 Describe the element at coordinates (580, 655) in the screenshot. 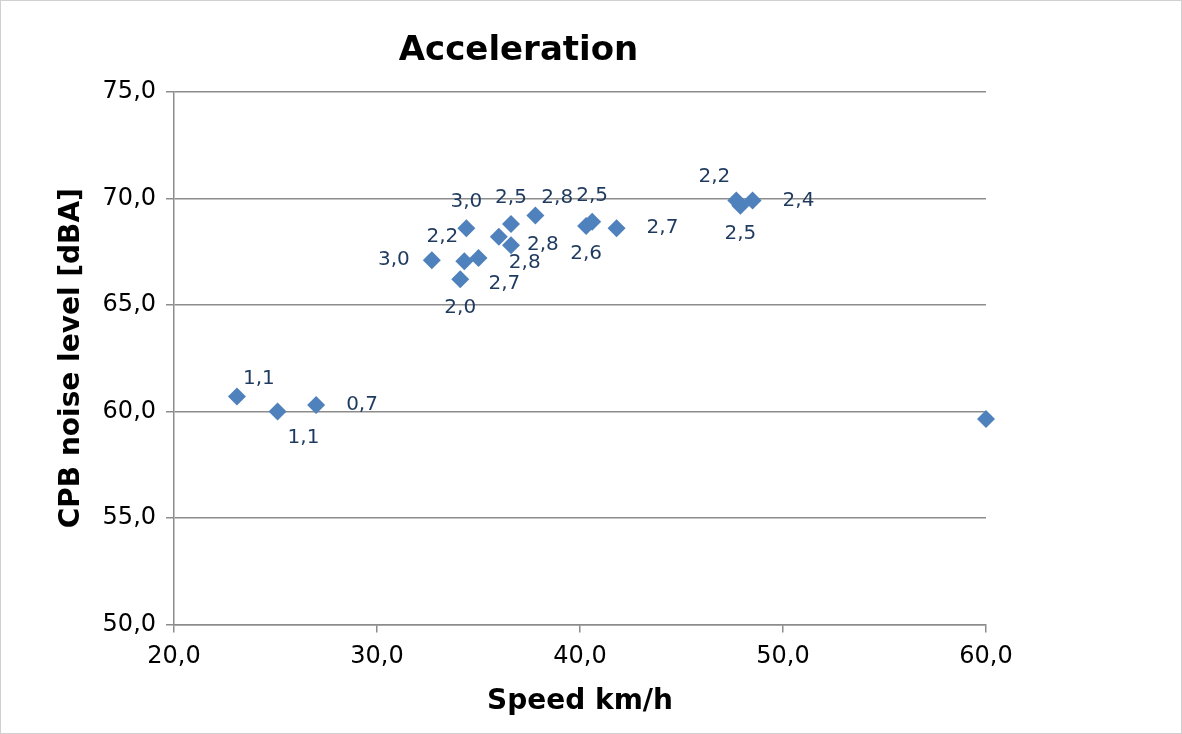

I see `x-tick-label: 40,0` at that location.